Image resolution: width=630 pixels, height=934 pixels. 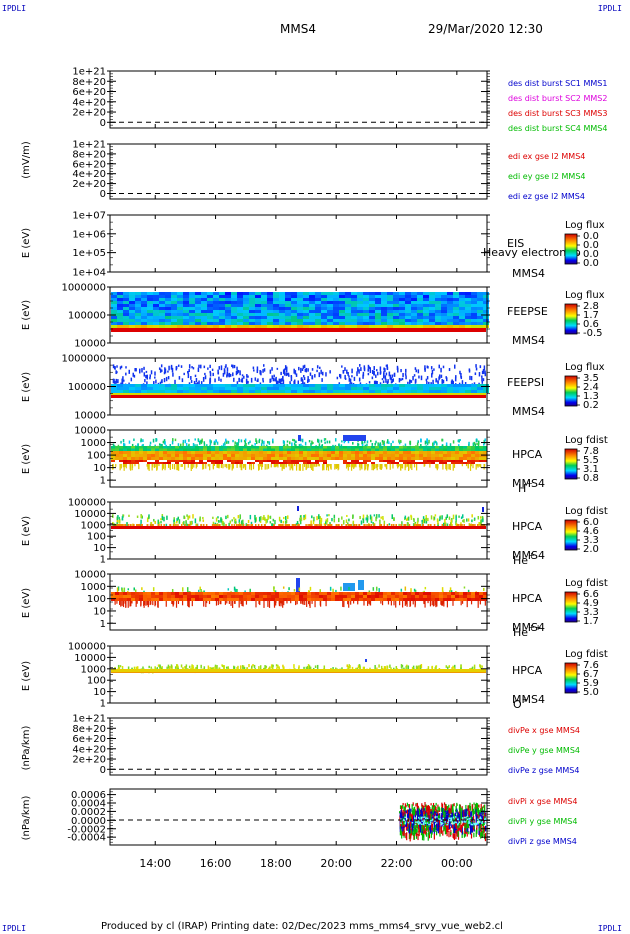 I want to click on panel-dist-frame, so click(x=298, y=99).